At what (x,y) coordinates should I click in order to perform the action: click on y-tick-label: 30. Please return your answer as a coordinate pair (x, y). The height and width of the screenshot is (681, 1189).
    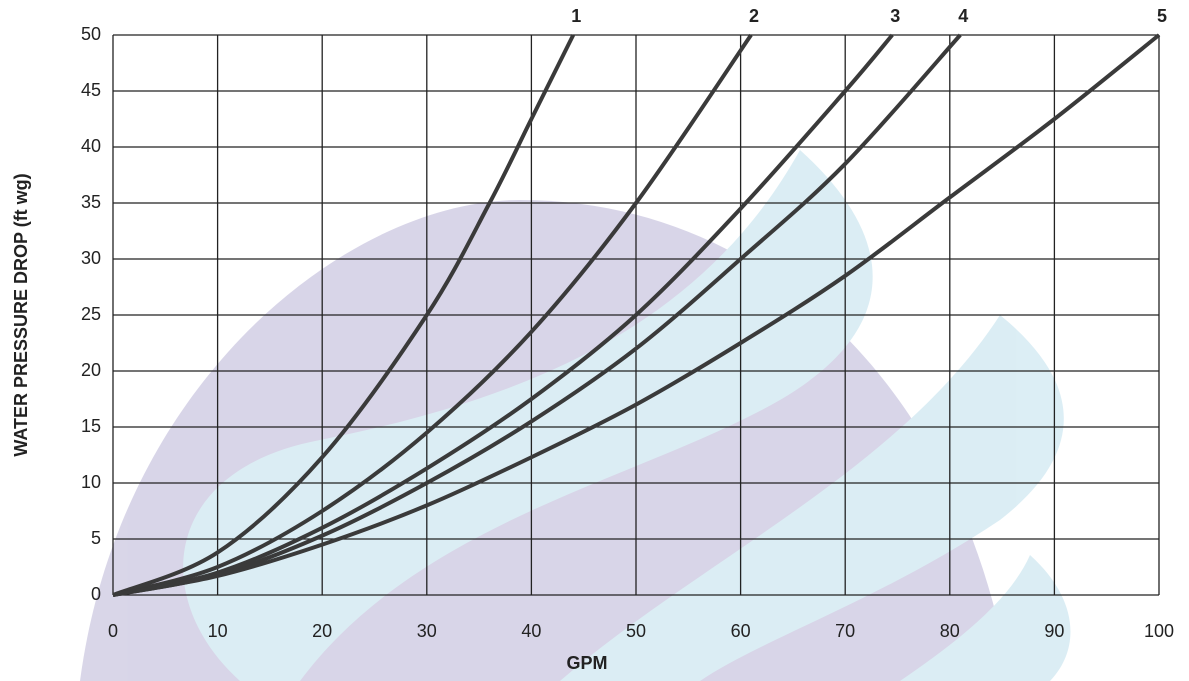
    Looking at the image, I should click on (91, 258).